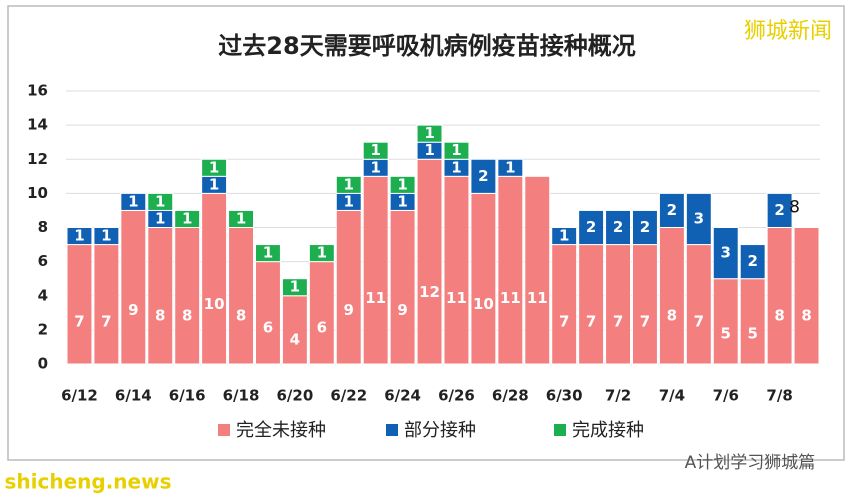  I want to click on data-label: 12, so click(429, 292).